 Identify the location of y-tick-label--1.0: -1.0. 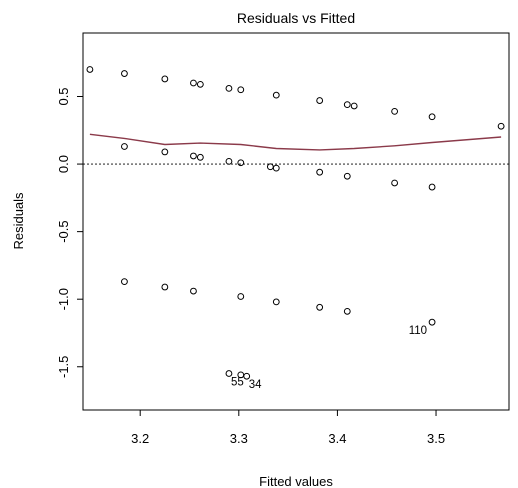
(63, 299).